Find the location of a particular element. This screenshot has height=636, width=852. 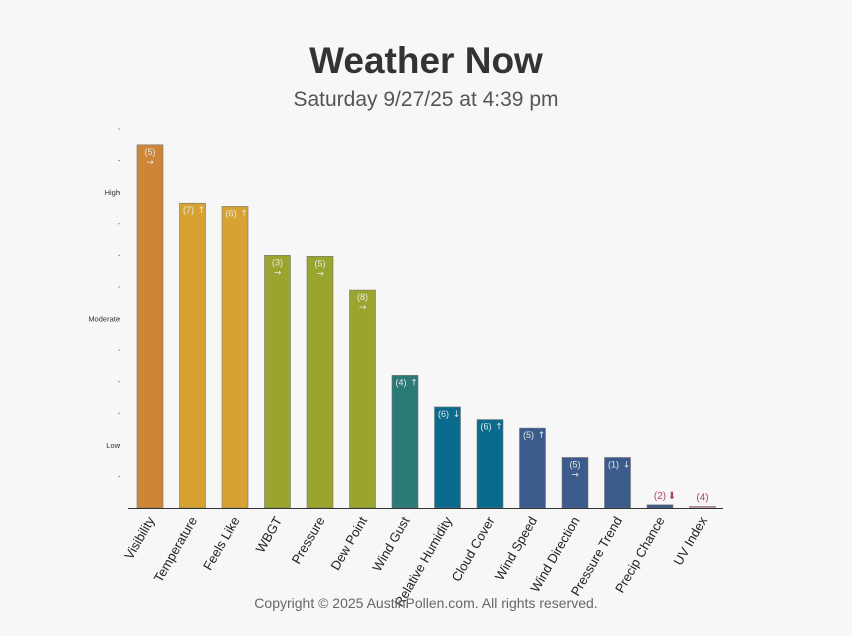

bar-value-label: (2) is located at coordinates (660, 496).